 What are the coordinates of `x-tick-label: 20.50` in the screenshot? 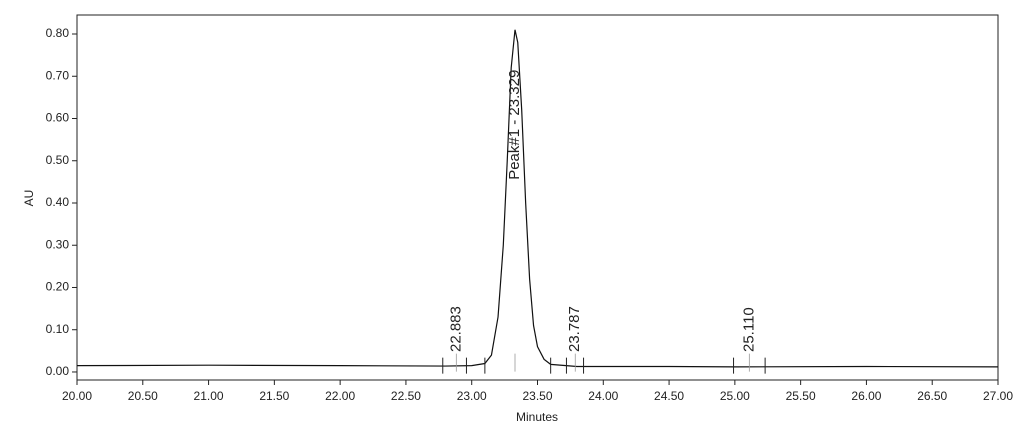 It's located at (143, 396).